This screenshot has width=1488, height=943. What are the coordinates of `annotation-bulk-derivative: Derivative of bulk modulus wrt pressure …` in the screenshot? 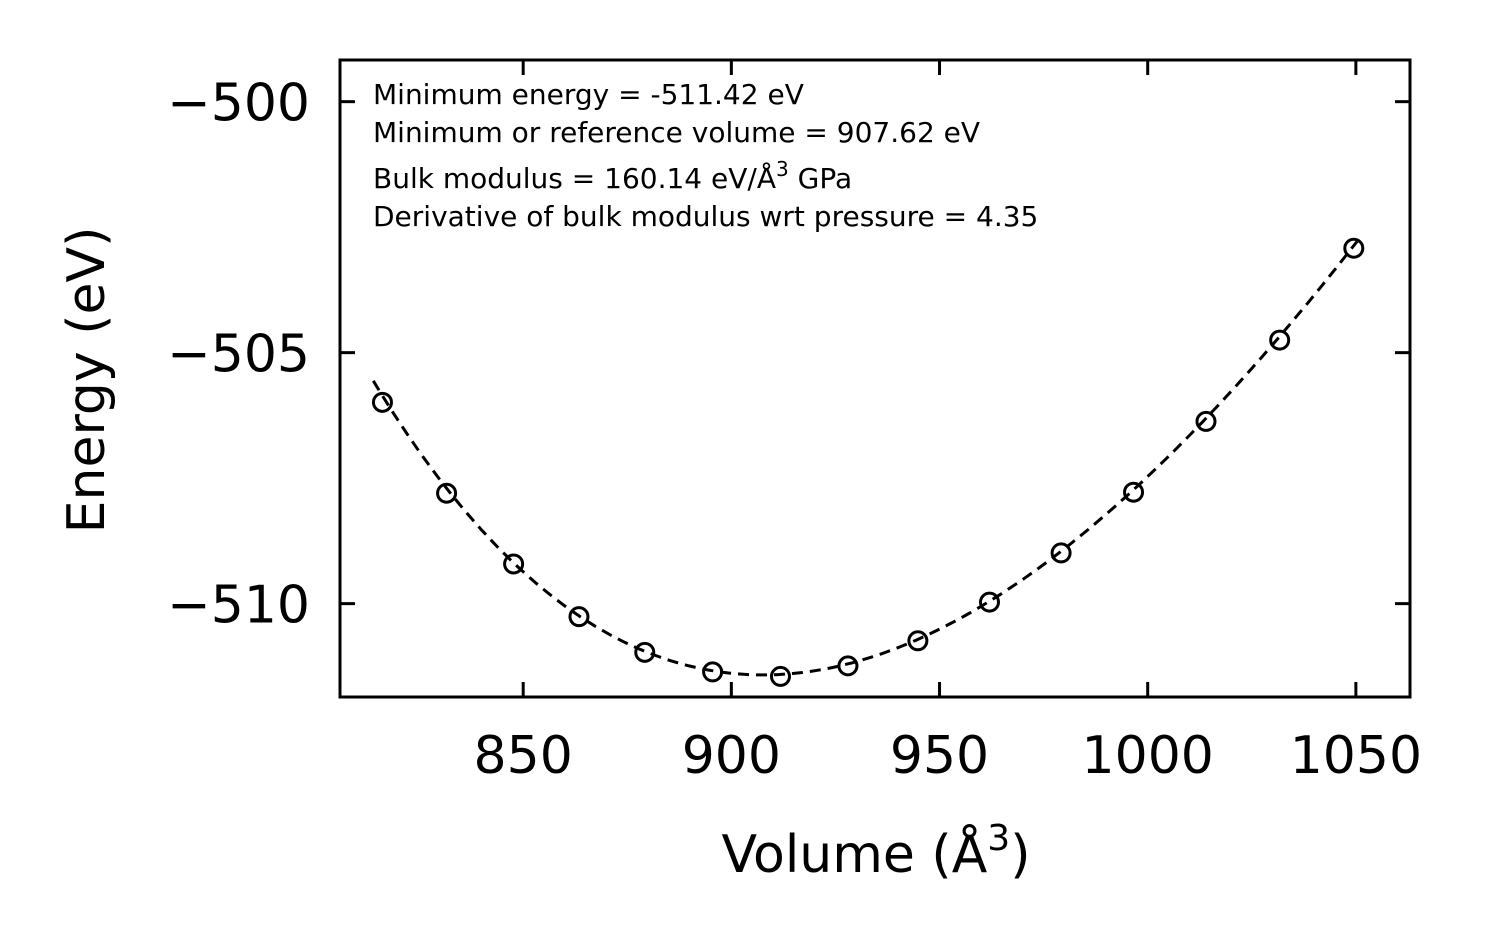 It's located at (705, 216).